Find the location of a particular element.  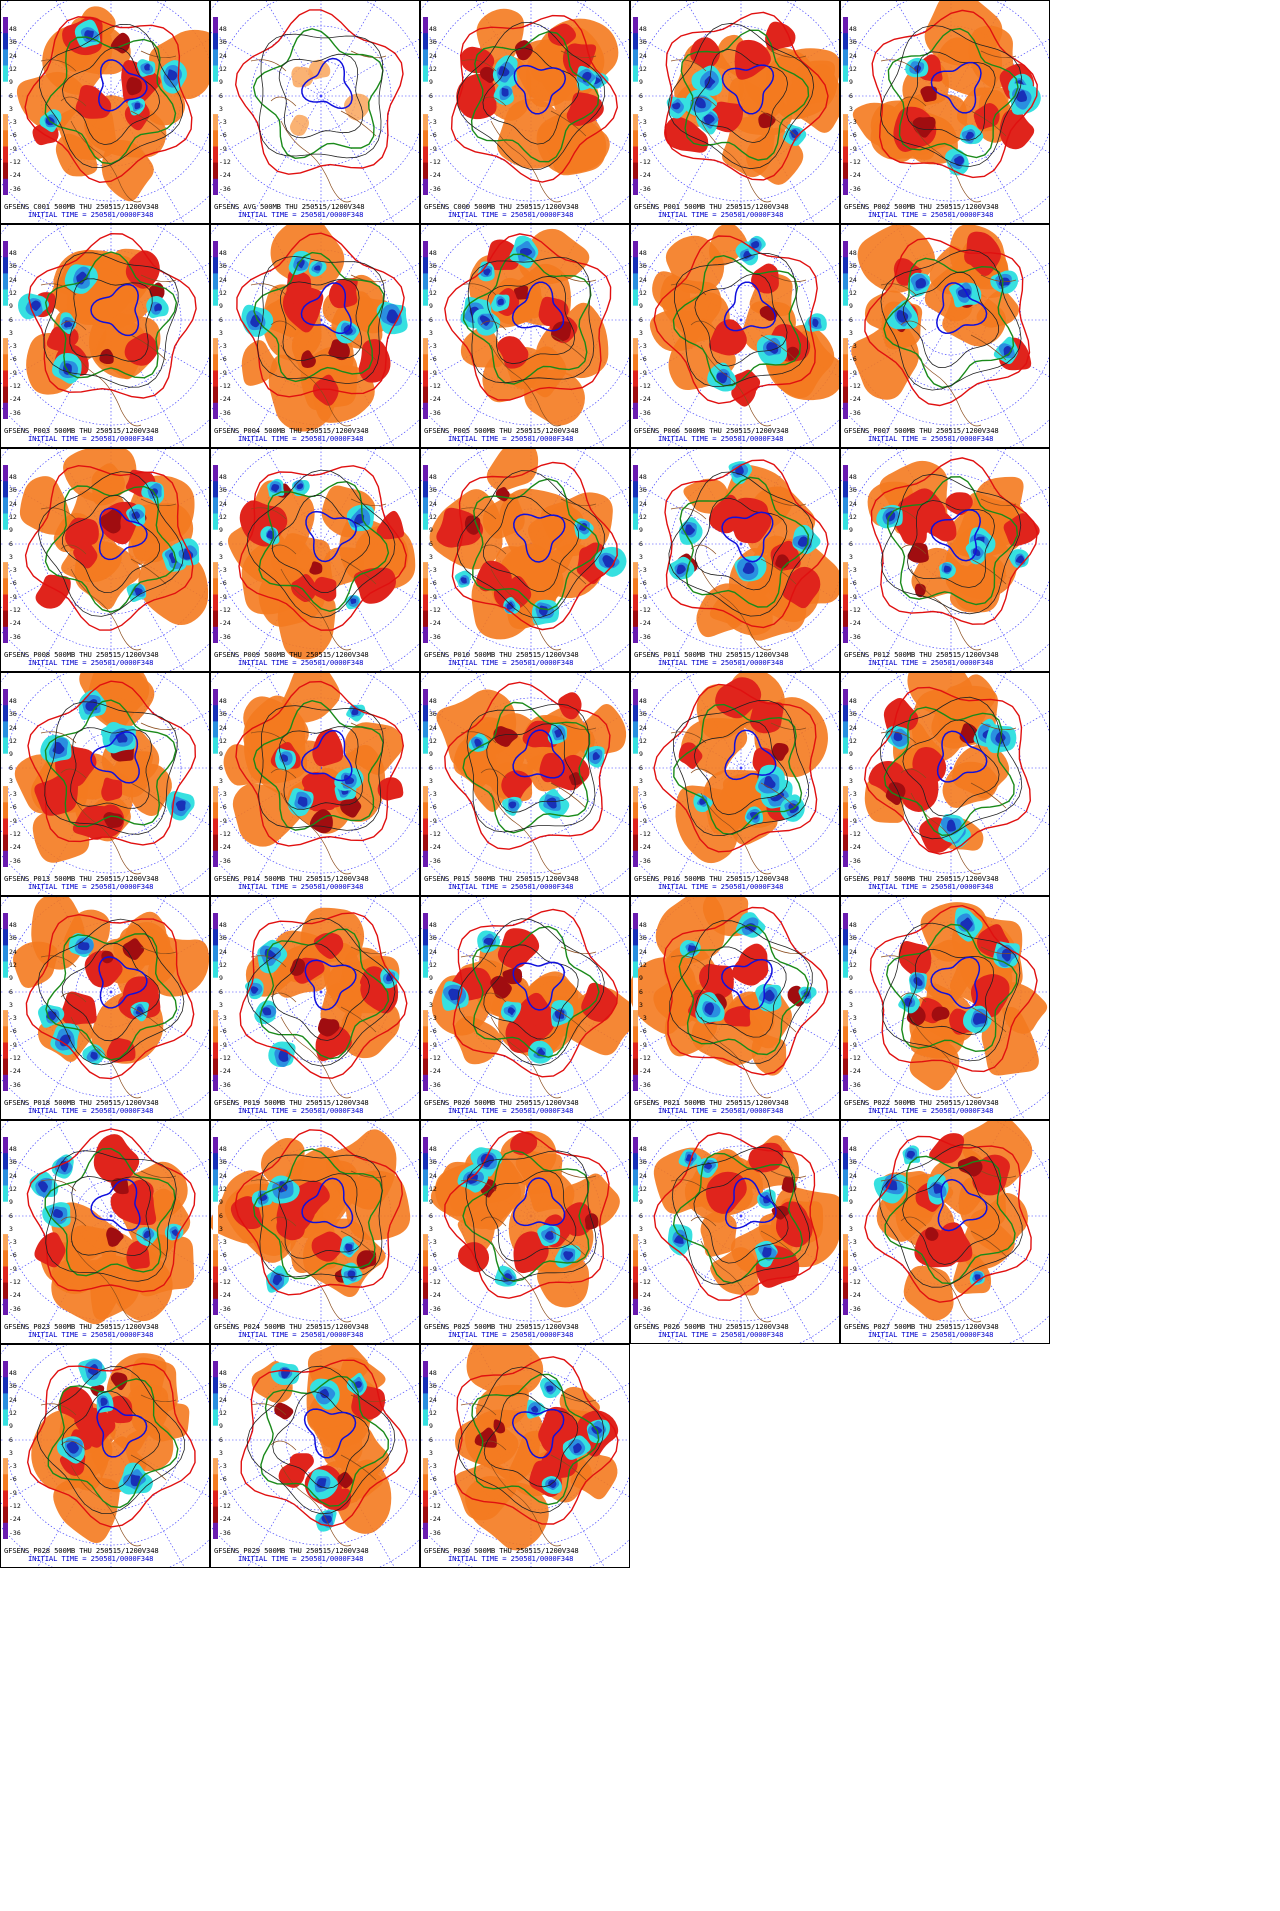

negative-anomaly-shading is located at coordinates (568, 1436).